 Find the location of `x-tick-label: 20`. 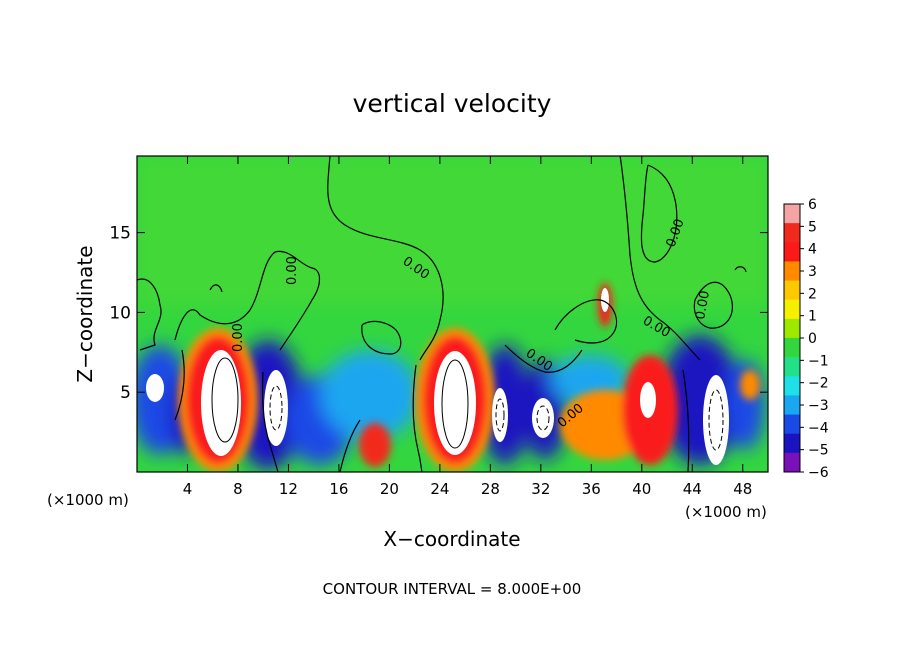

x-tick-label: 20 is located at coordinates (389, 489).